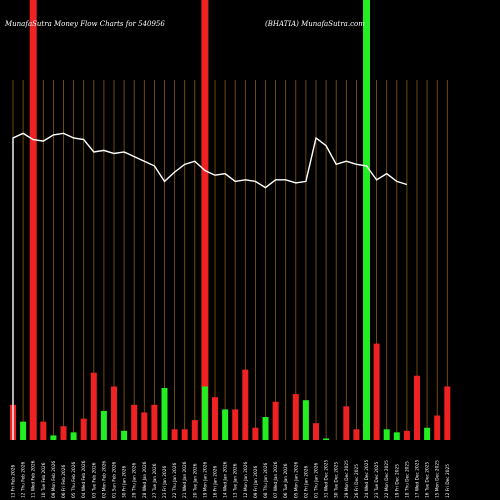 Image resolution: width=500 pixels, height=500 pixels. What do you see at coordinates (397, 481) in the screenshot?
I see `x-tick-label: 19 Fri Dec 2025` at bounding box center [397, 481].